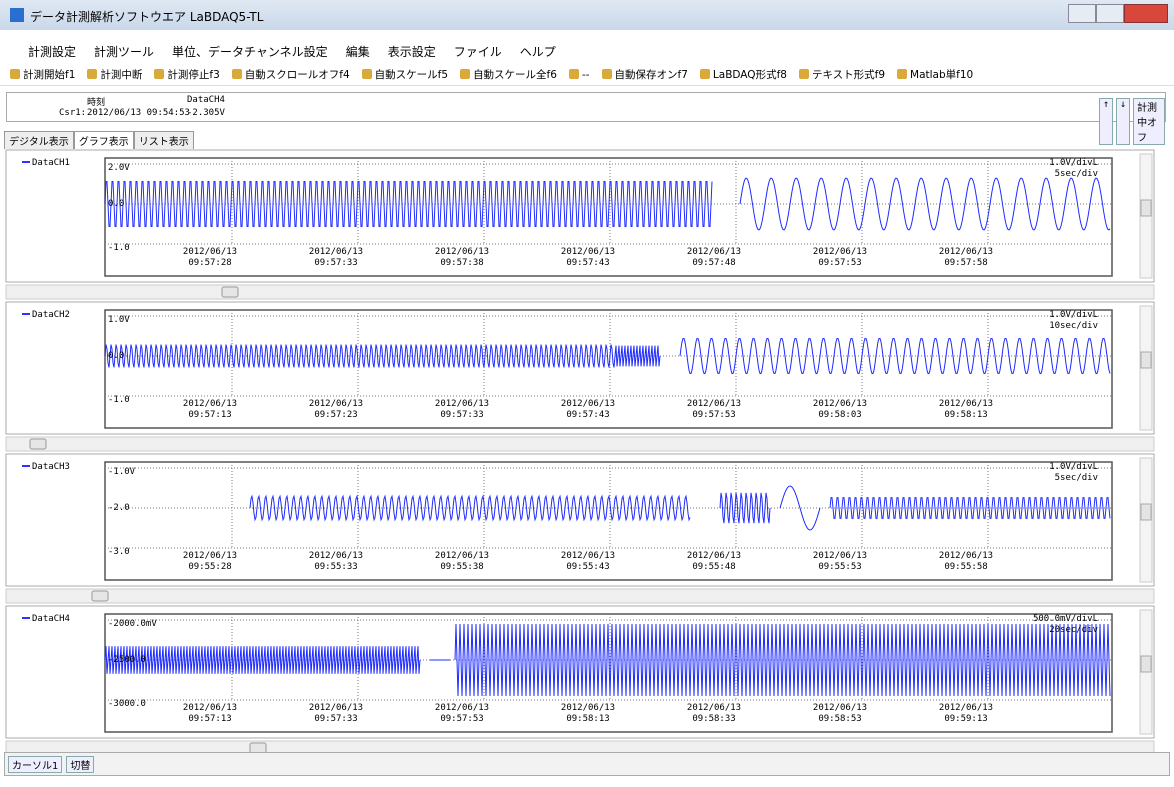 This screenshot has height=787, width=1174. Describe the element at coordinates (124, 51) in the screenshot. I see `menu-item: 計測ツール` at that location.